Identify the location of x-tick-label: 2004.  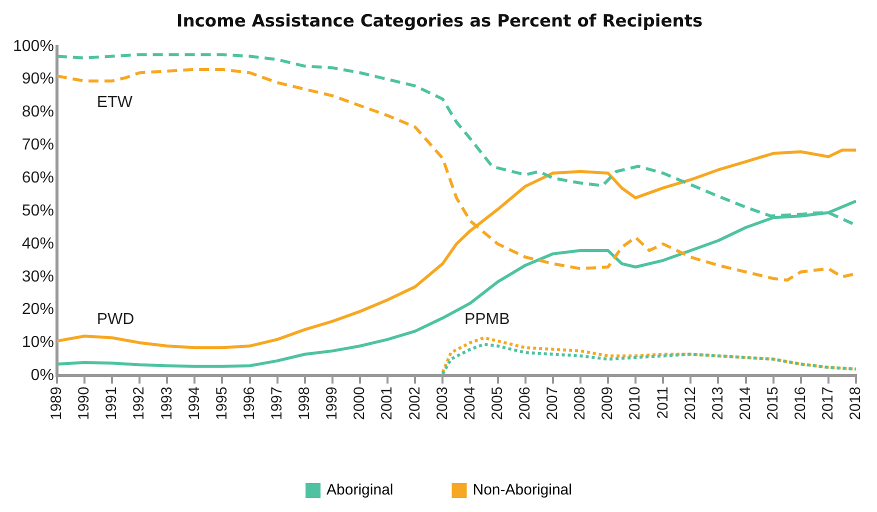
(469, 403).